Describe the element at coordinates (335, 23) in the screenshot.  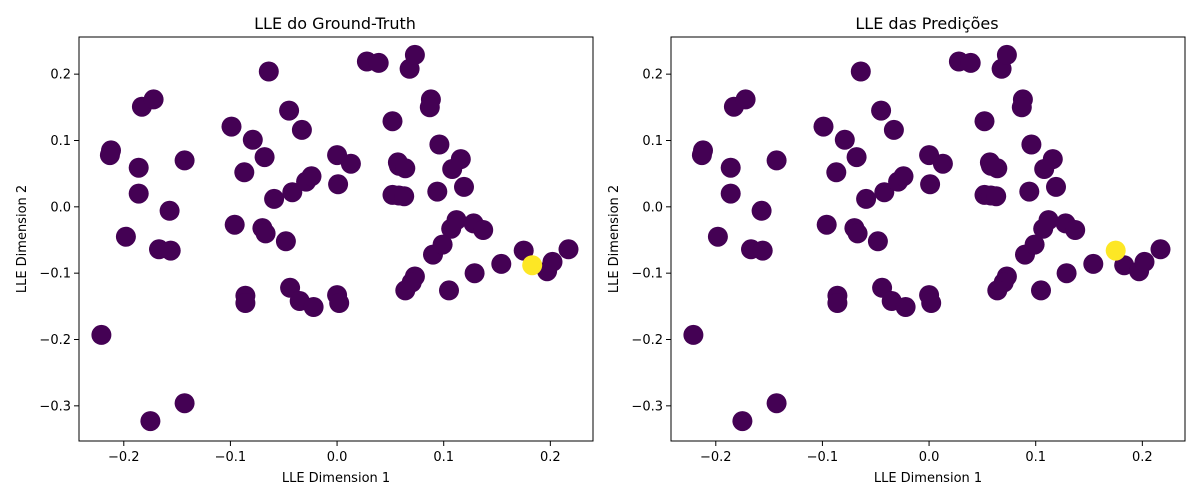
I see `chart-title: LLE do Ground-Truth` at that location.